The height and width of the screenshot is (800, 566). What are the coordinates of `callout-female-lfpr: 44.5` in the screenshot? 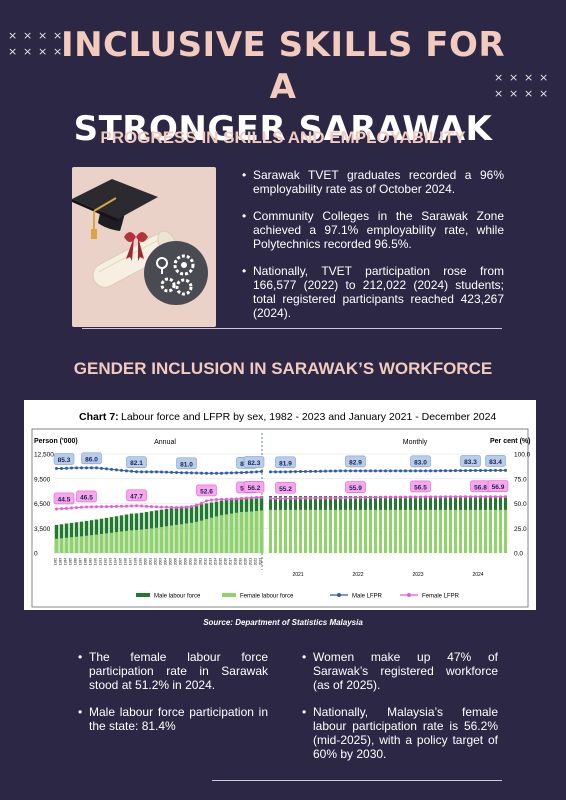 It's located at (64, 499).